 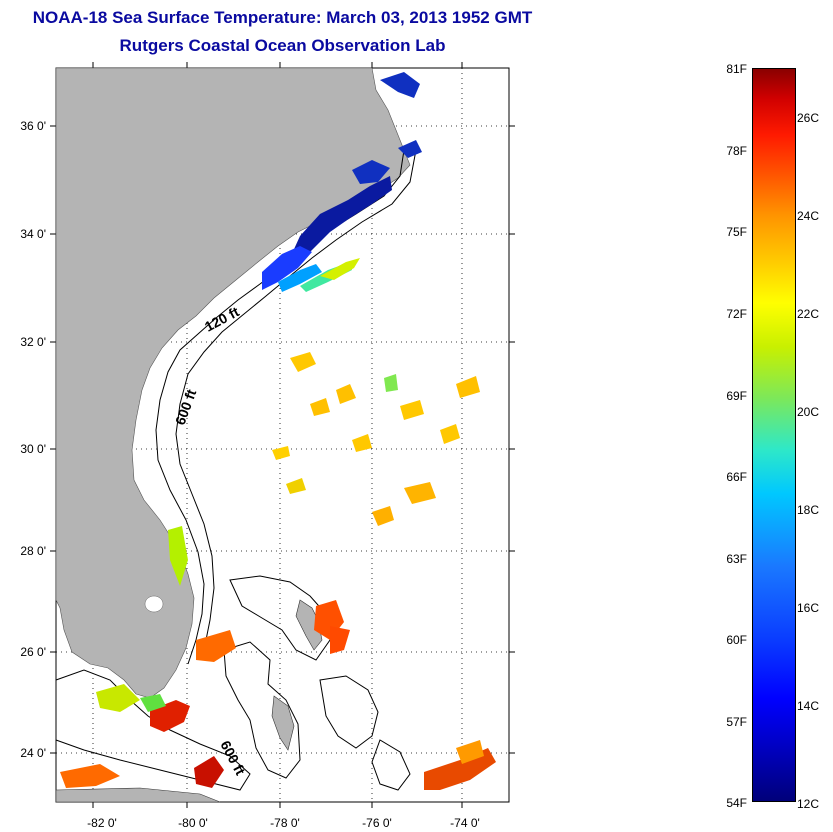 What do you see at coordinates (736, 151) in the screenshot?
I see `colorbar-f-label: 78F` at bounding box center [736, 151].